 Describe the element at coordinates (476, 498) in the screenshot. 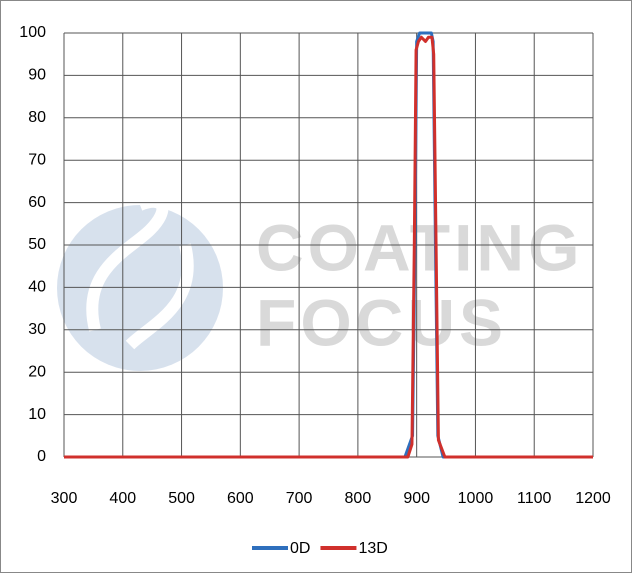

I see `x-tick-label: 1000` at that location.